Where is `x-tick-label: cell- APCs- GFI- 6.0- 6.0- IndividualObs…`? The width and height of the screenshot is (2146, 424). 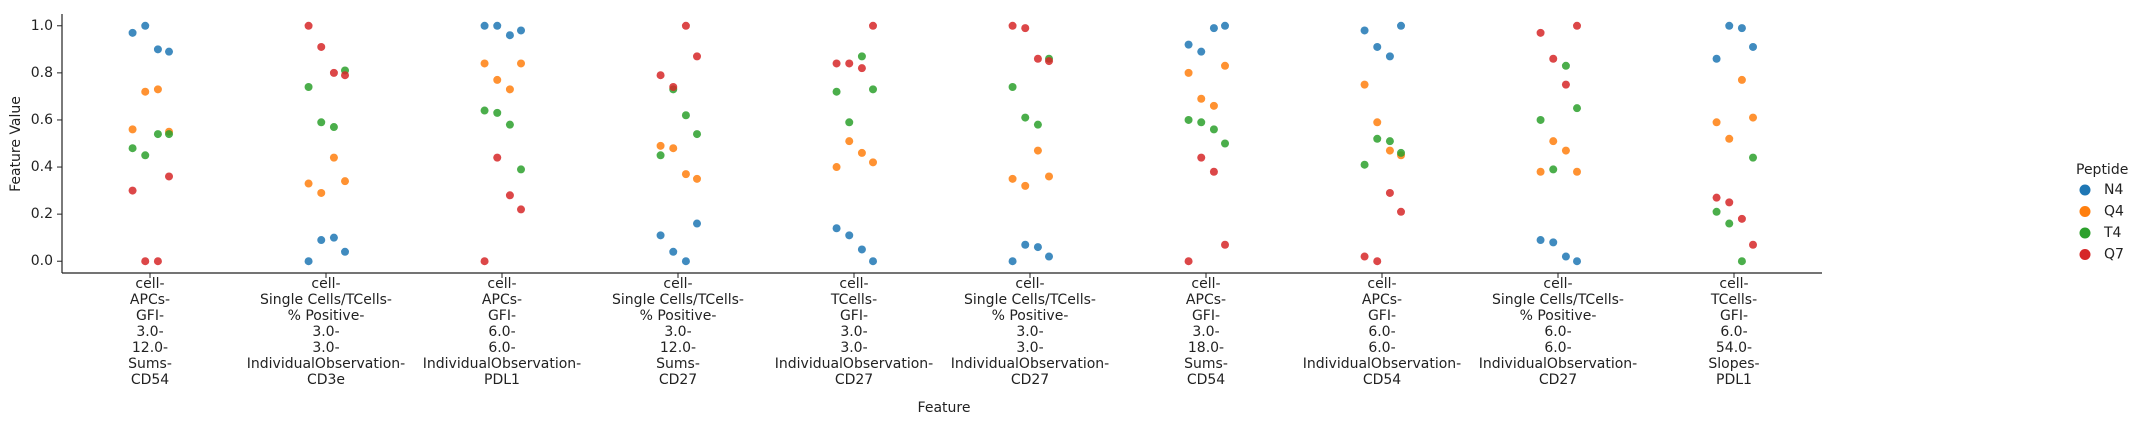
x-tick-label: cell- APCs- GFI- 6.0- 6.0- IndividualObs… is located at coordinates (502, 332).